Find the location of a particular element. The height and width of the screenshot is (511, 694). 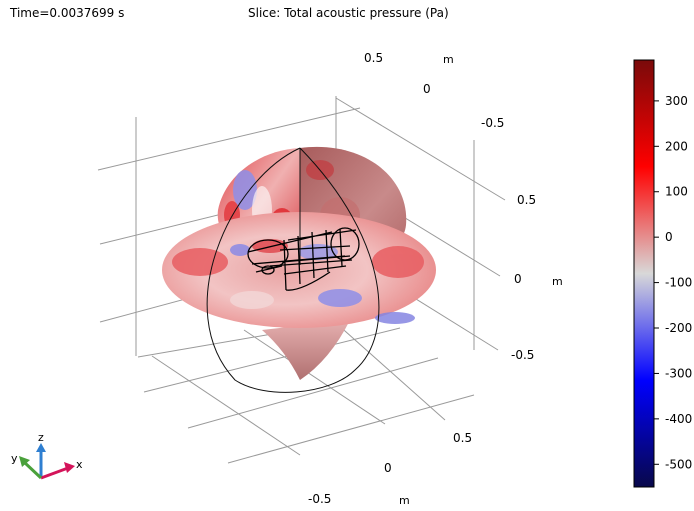

axis-x-unit: m is located at coordinates (448, 59).